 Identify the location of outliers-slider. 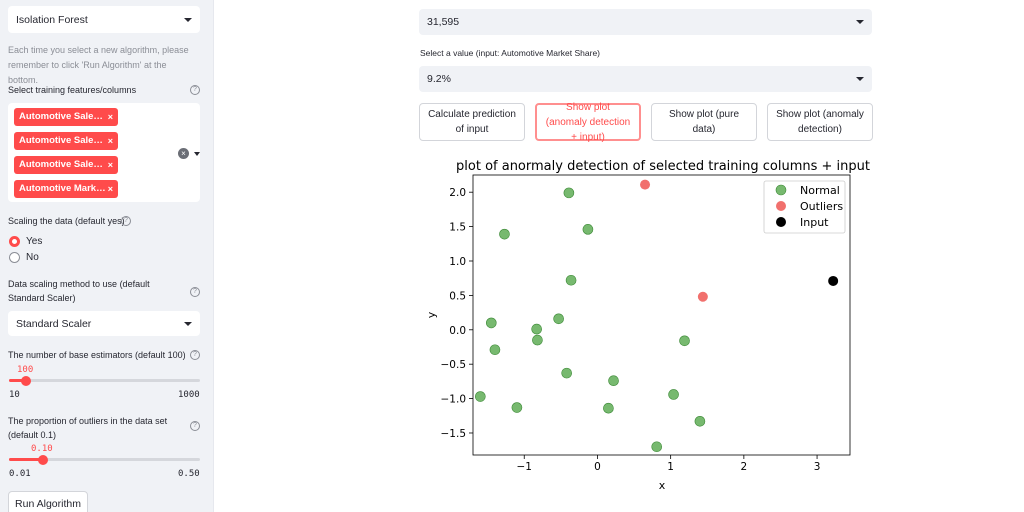
(104, 459).